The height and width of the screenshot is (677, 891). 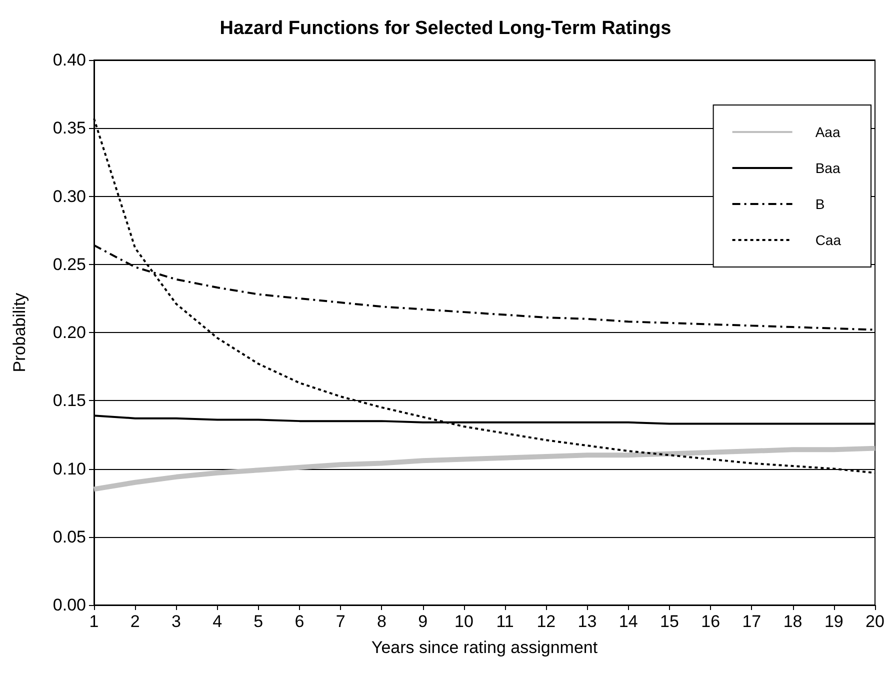 What do you see at coordinates (69, 196) in the screenshot?
I see `y-tick-label: 0.30` at bounding box center [69, 196].